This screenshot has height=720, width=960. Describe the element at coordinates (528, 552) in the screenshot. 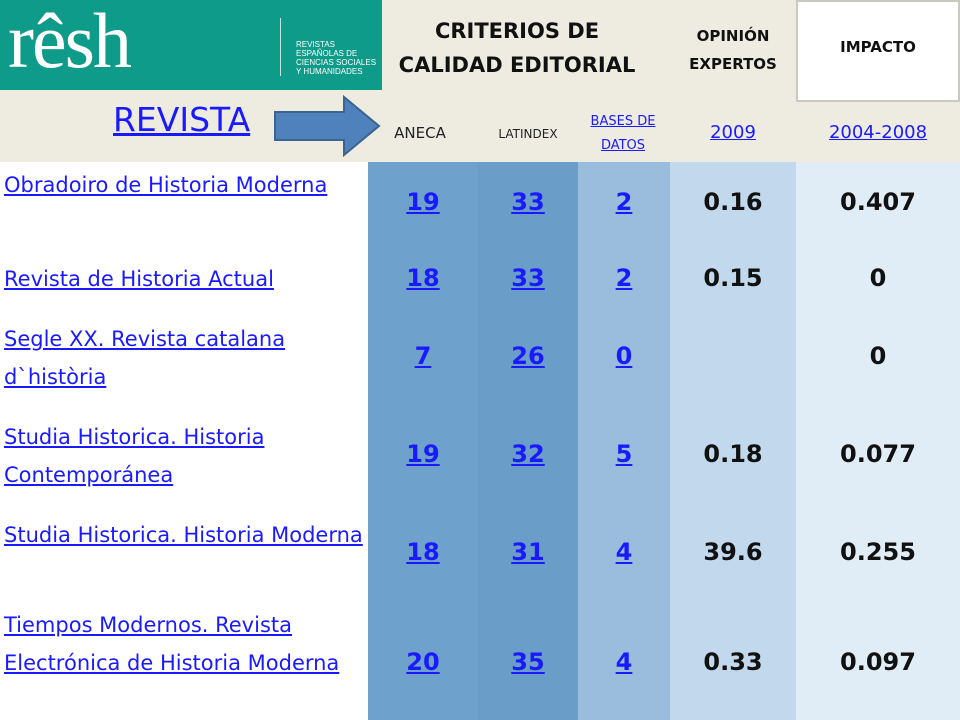

I see `latindex-score-link: 31` at that location.